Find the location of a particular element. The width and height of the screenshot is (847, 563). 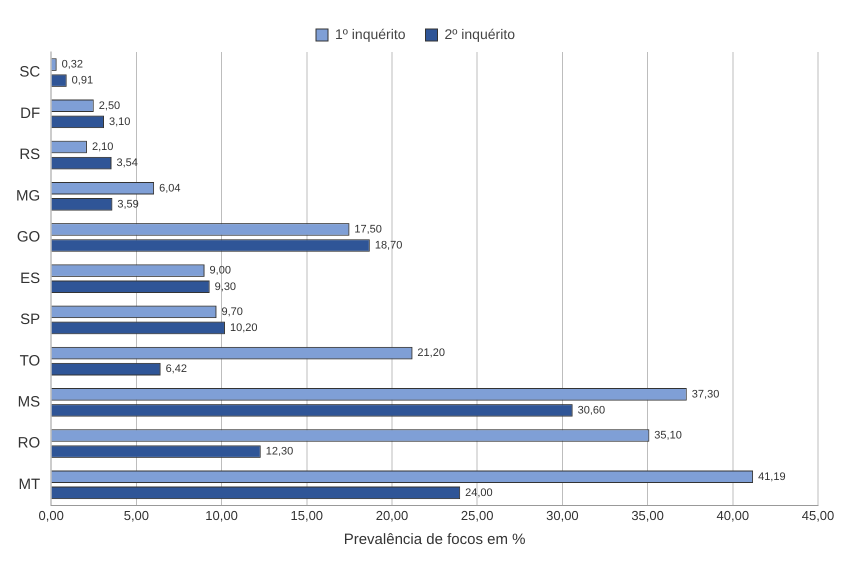

data-label: 6,42 is located at coordinates (176, 369).